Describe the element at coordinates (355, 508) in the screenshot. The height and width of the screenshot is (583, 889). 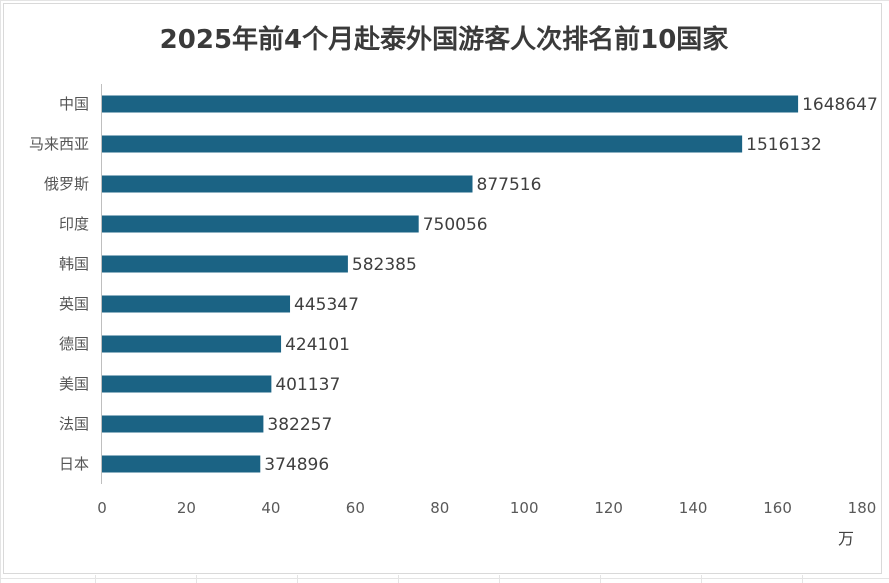
I see `x-tick-label: 60` at that location.